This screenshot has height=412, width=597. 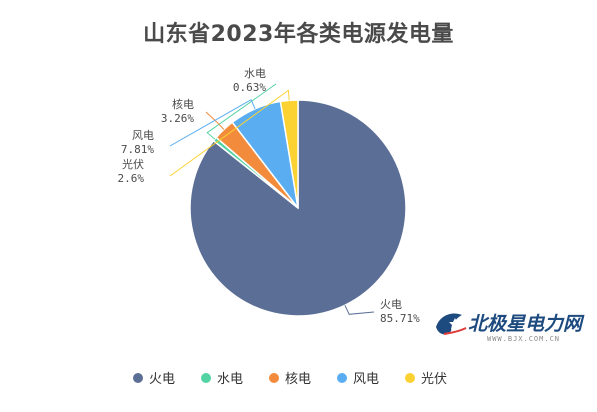 I want to click on slice-3-leader-line, so click(x=215, y=120).